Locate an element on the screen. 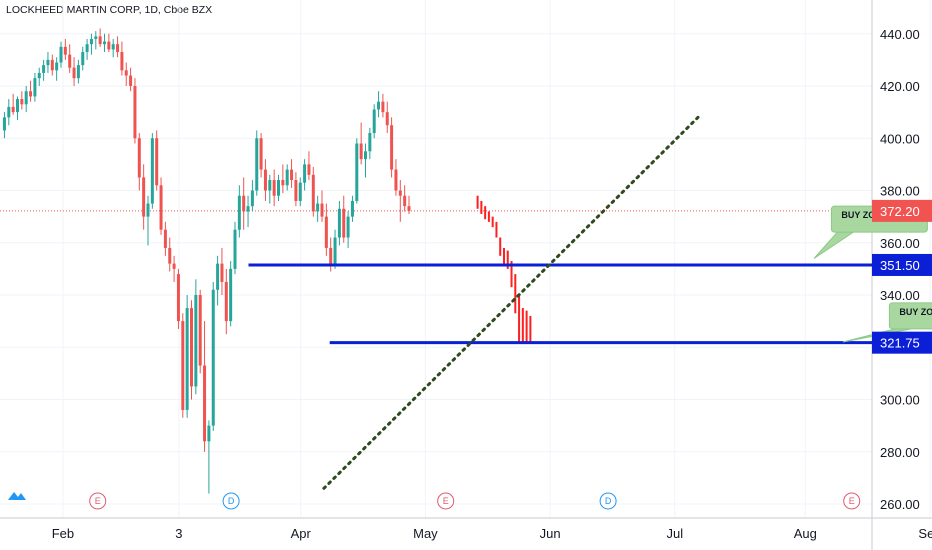 This screenshot has width=932, height=550. price-tick-label: 360.00 is located at coordinates (900, 243).